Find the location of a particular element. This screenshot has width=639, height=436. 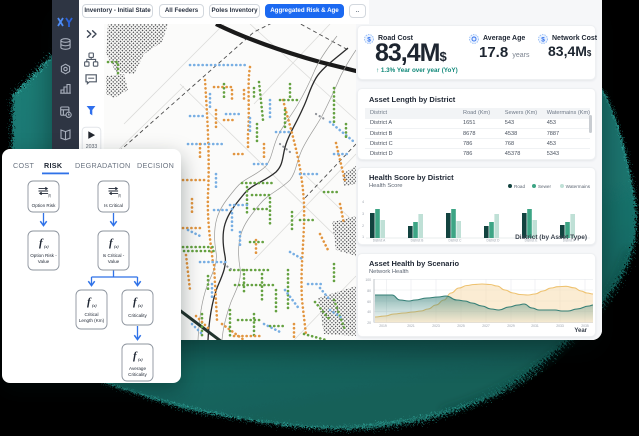

svg-text: Average is located at coordinates (137, 368).